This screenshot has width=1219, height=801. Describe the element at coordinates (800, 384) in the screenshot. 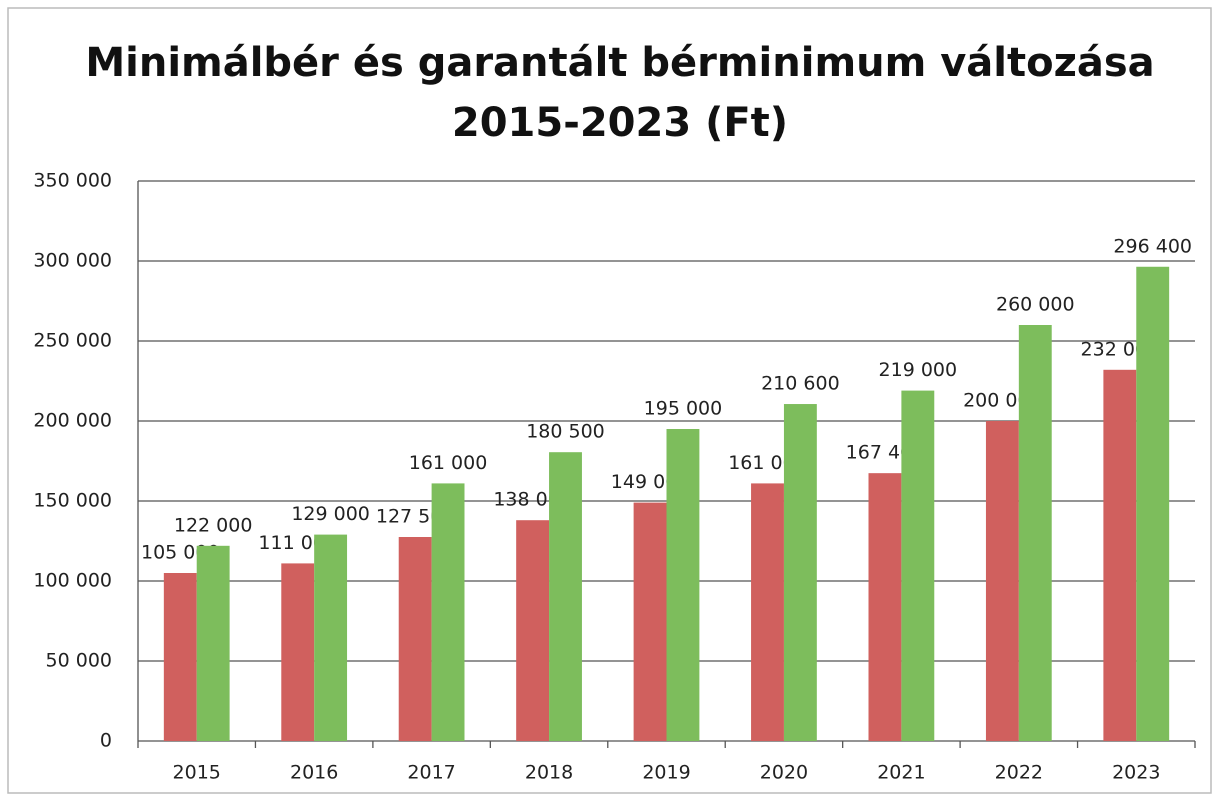

I see `value-label: 210 600` at that location.